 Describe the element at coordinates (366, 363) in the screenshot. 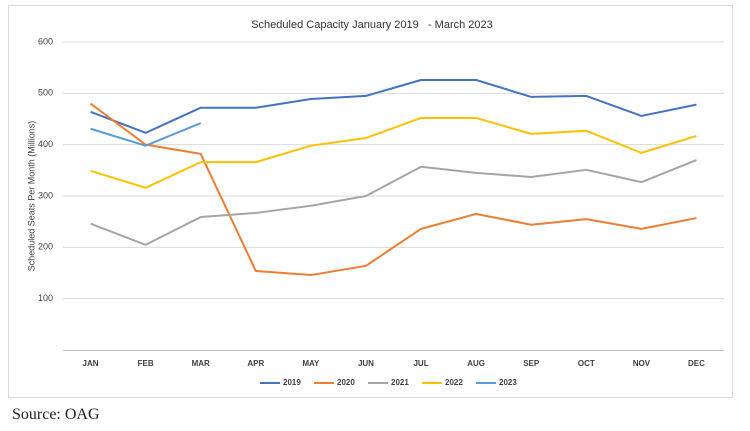

I see `x-tick-label: JUN` at that location.